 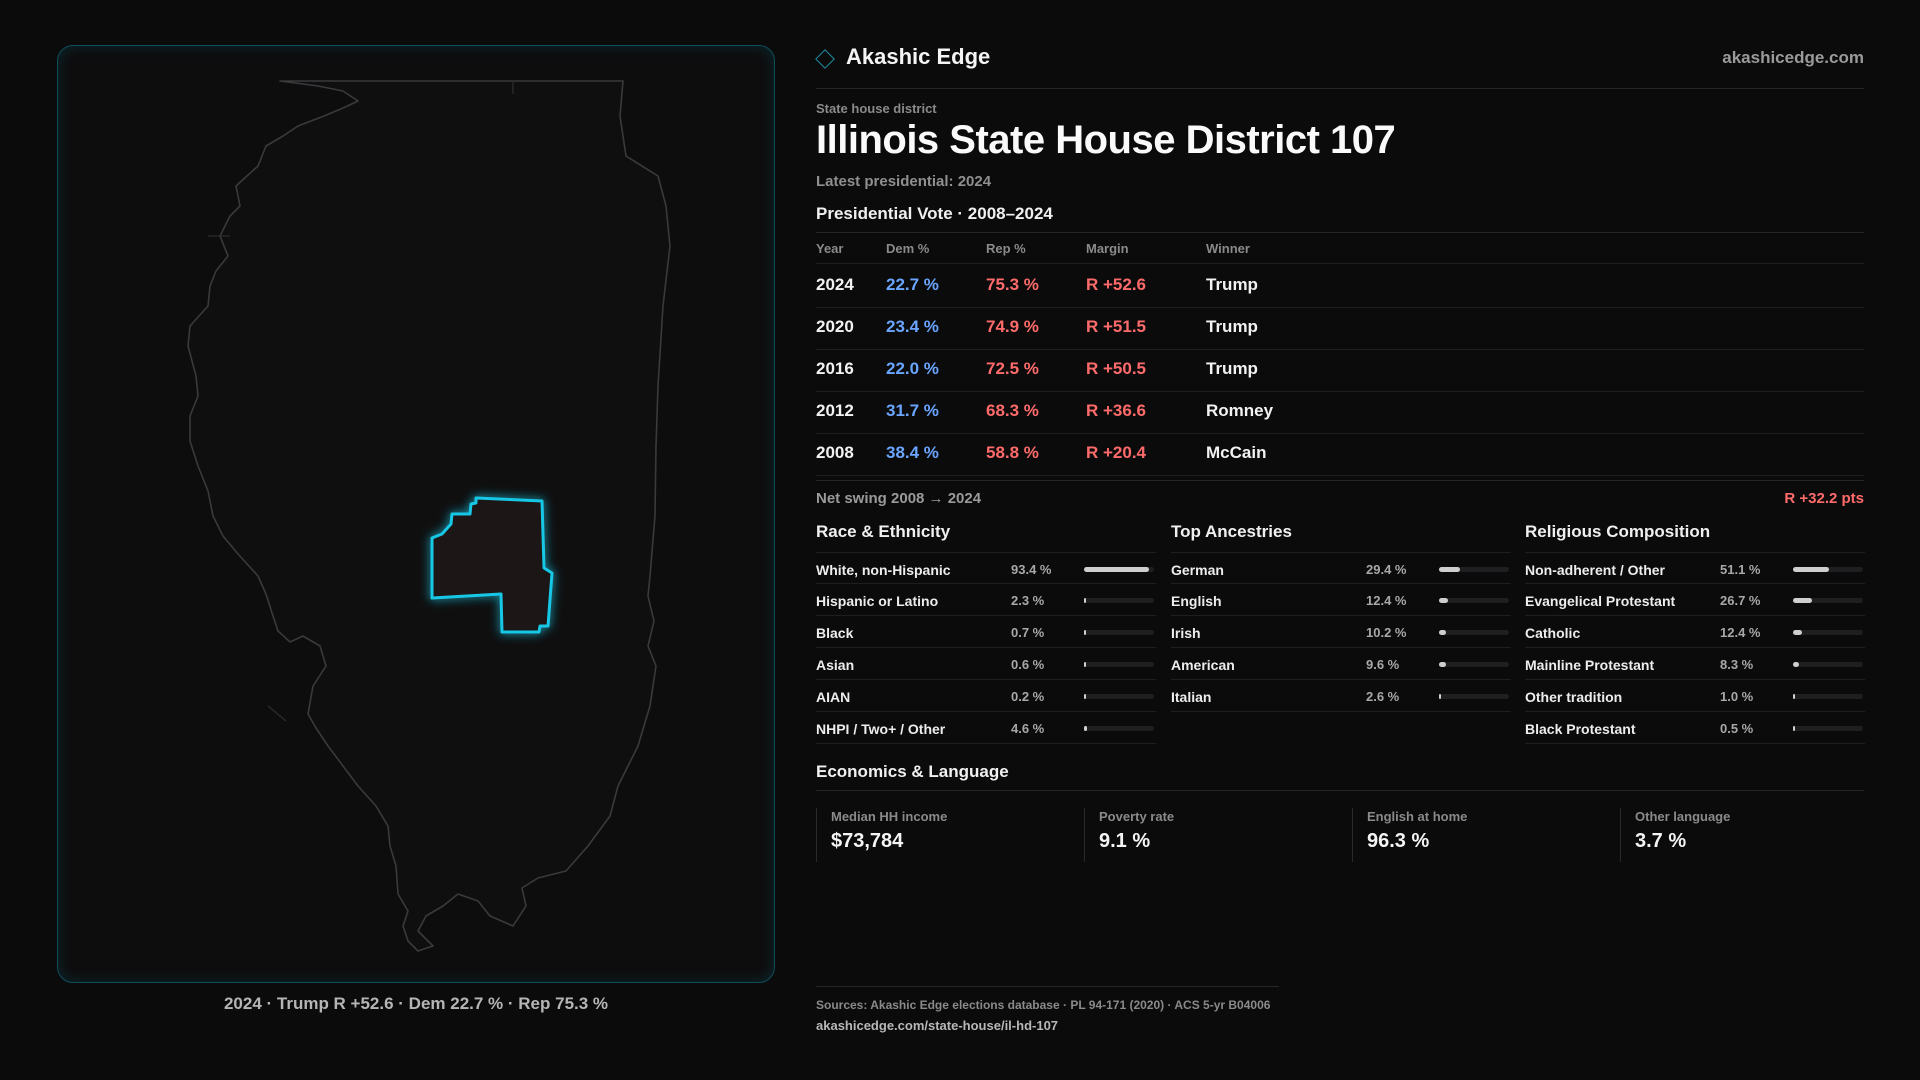 What do you see at coordinates (912, 410) in the screenshot?
I see `dem-pct-cell: 31.7 %` at bounding box center [912, 410].